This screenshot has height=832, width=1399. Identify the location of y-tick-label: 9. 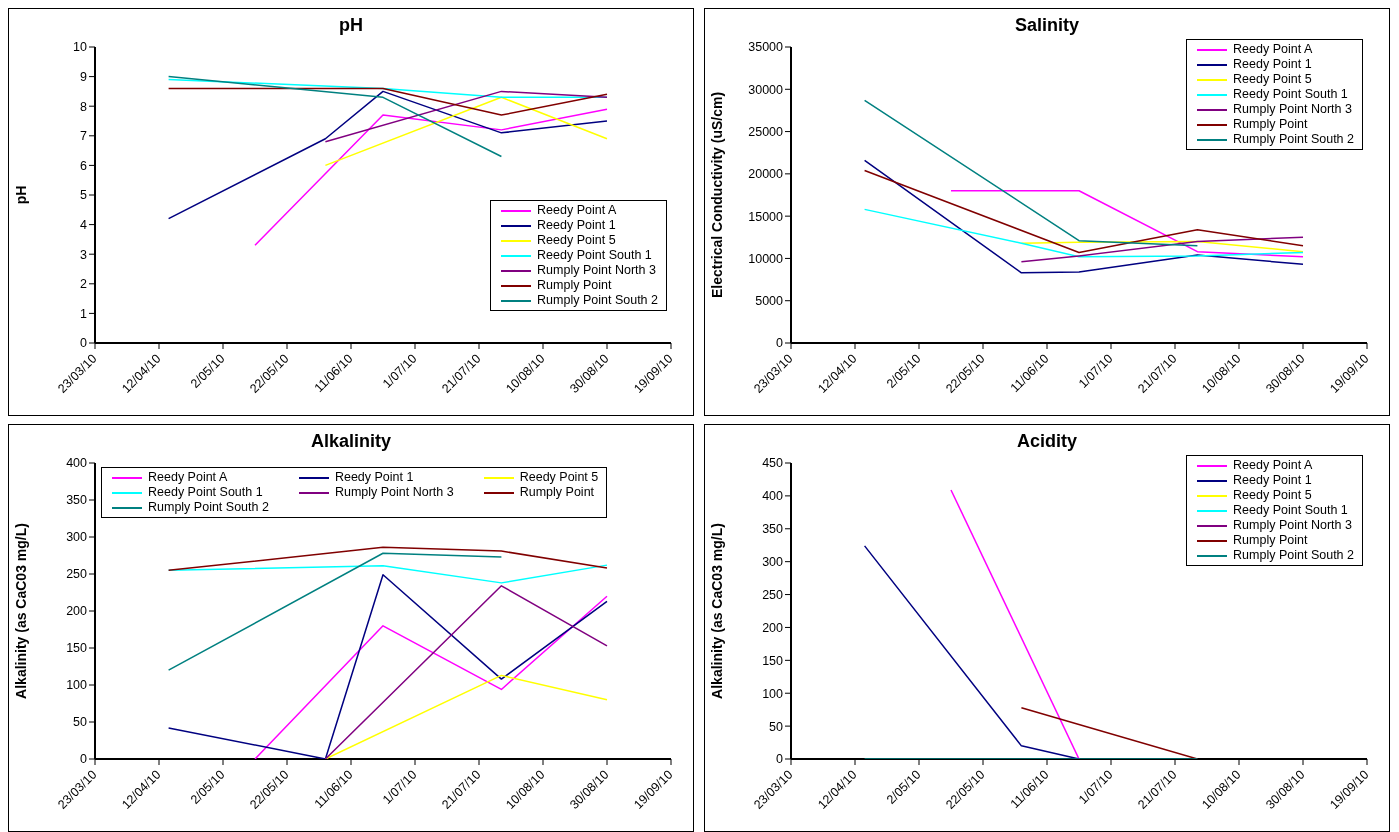
(84, 77).